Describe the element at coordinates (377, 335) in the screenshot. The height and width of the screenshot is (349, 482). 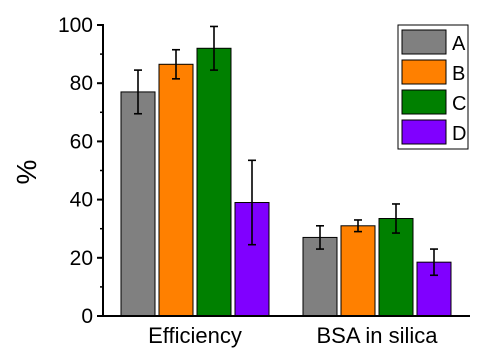
I see `x-tick-label: BSA in silica` at that location.